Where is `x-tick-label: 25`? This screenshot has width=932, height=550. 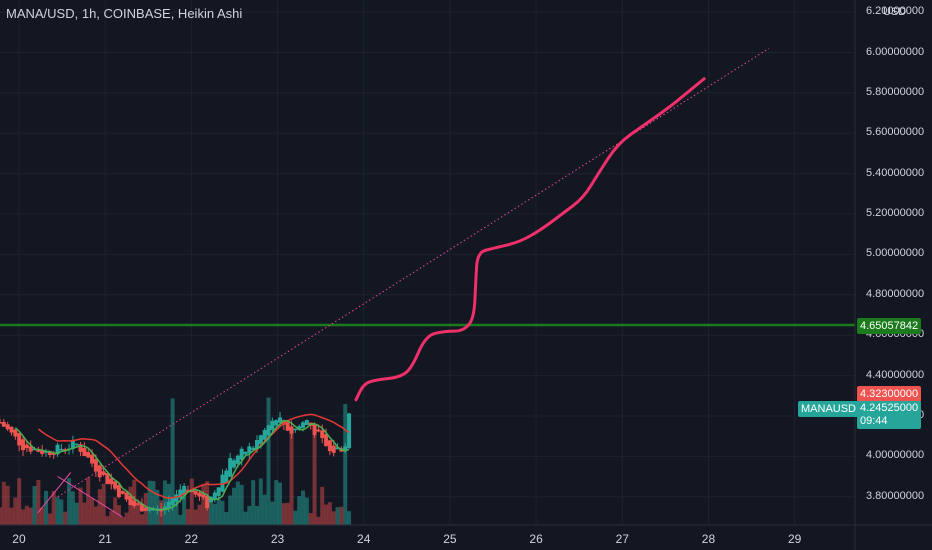
x-tick-label: 25 is located at coordinates (450, 539).